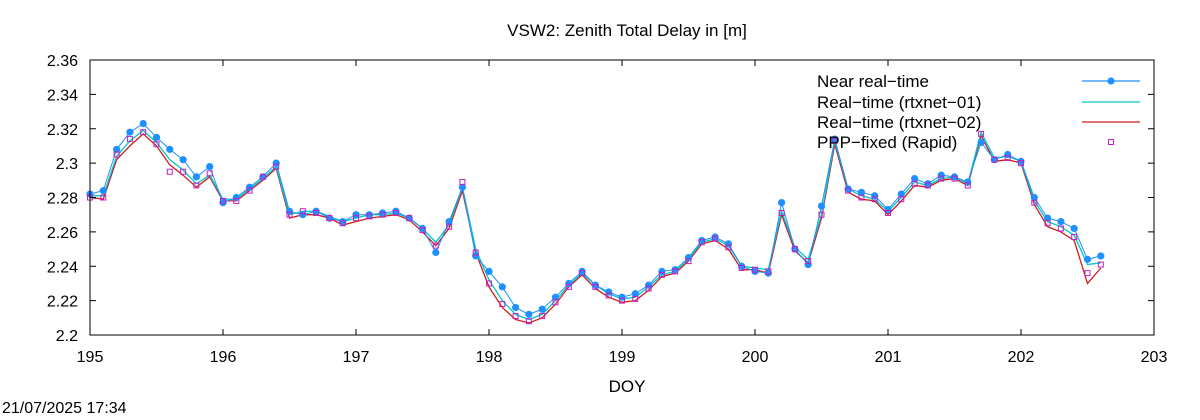 Image resolution: width=1200 pixels, height=420 pixels. Describe the element at coordinates (62, 233) in the screenshot. I see `y-tick-label: 2.26` at that location.